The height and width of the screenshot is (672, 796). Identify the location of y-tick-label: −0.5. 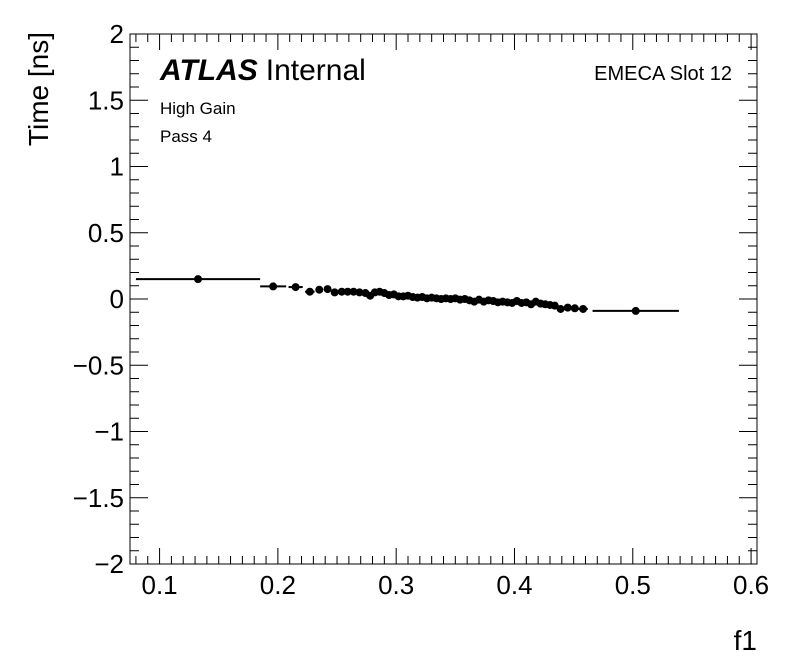
(98, 365).